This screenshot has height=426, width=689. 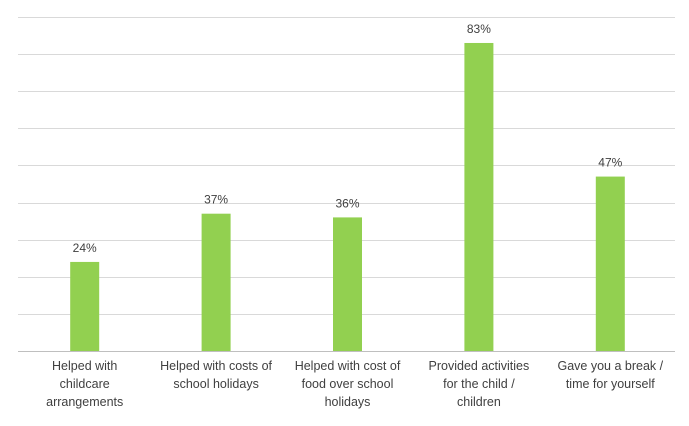 What do you see at coordinates (348, 402) in the screenshot?
I see `category-label-line: holidays` at bounding box center [348, 402].